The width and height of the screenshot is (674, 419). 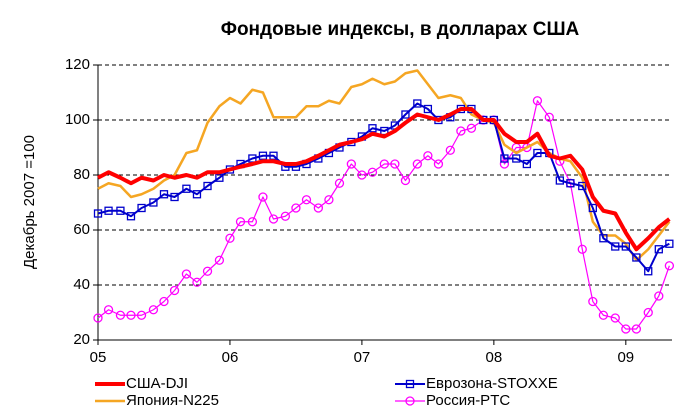 What do you see at coordinates (362, 357) in the screenshot?
I see `x-tick-label: 07` at bounding box center [362, 357].